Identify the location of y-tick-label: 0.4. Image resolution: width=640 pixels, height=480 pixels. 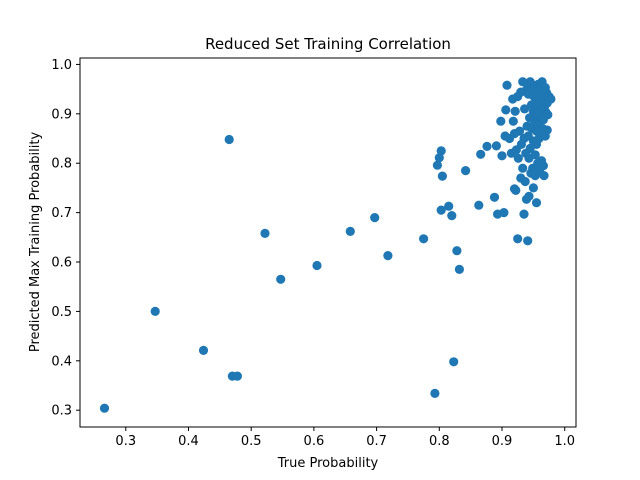
(61, 361).